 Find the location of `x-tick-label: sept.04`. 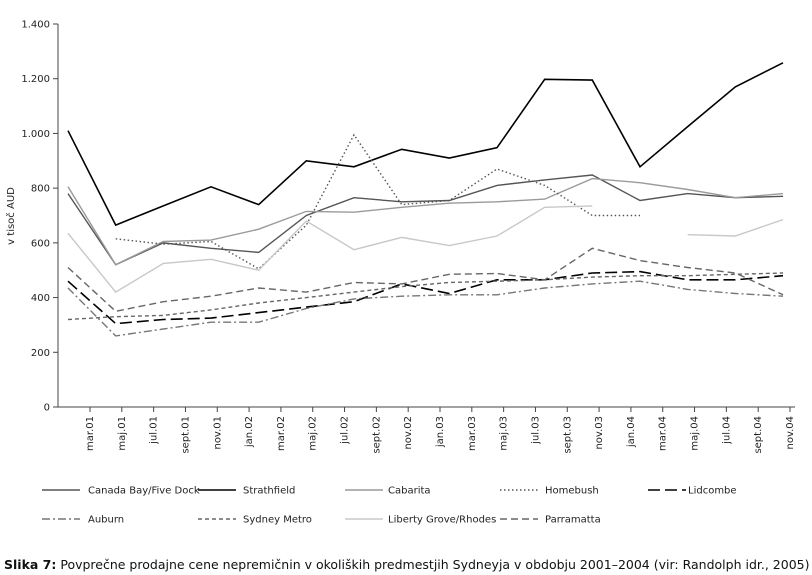

x-tick-label: sept.04 is located at coordinates (758, 435).